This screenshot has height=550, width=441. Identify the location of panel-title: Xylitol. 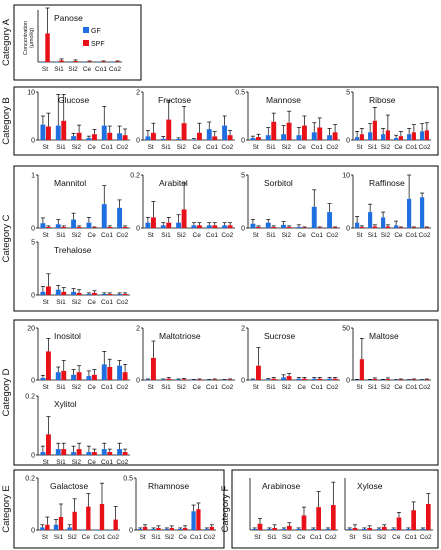
(65, 404).